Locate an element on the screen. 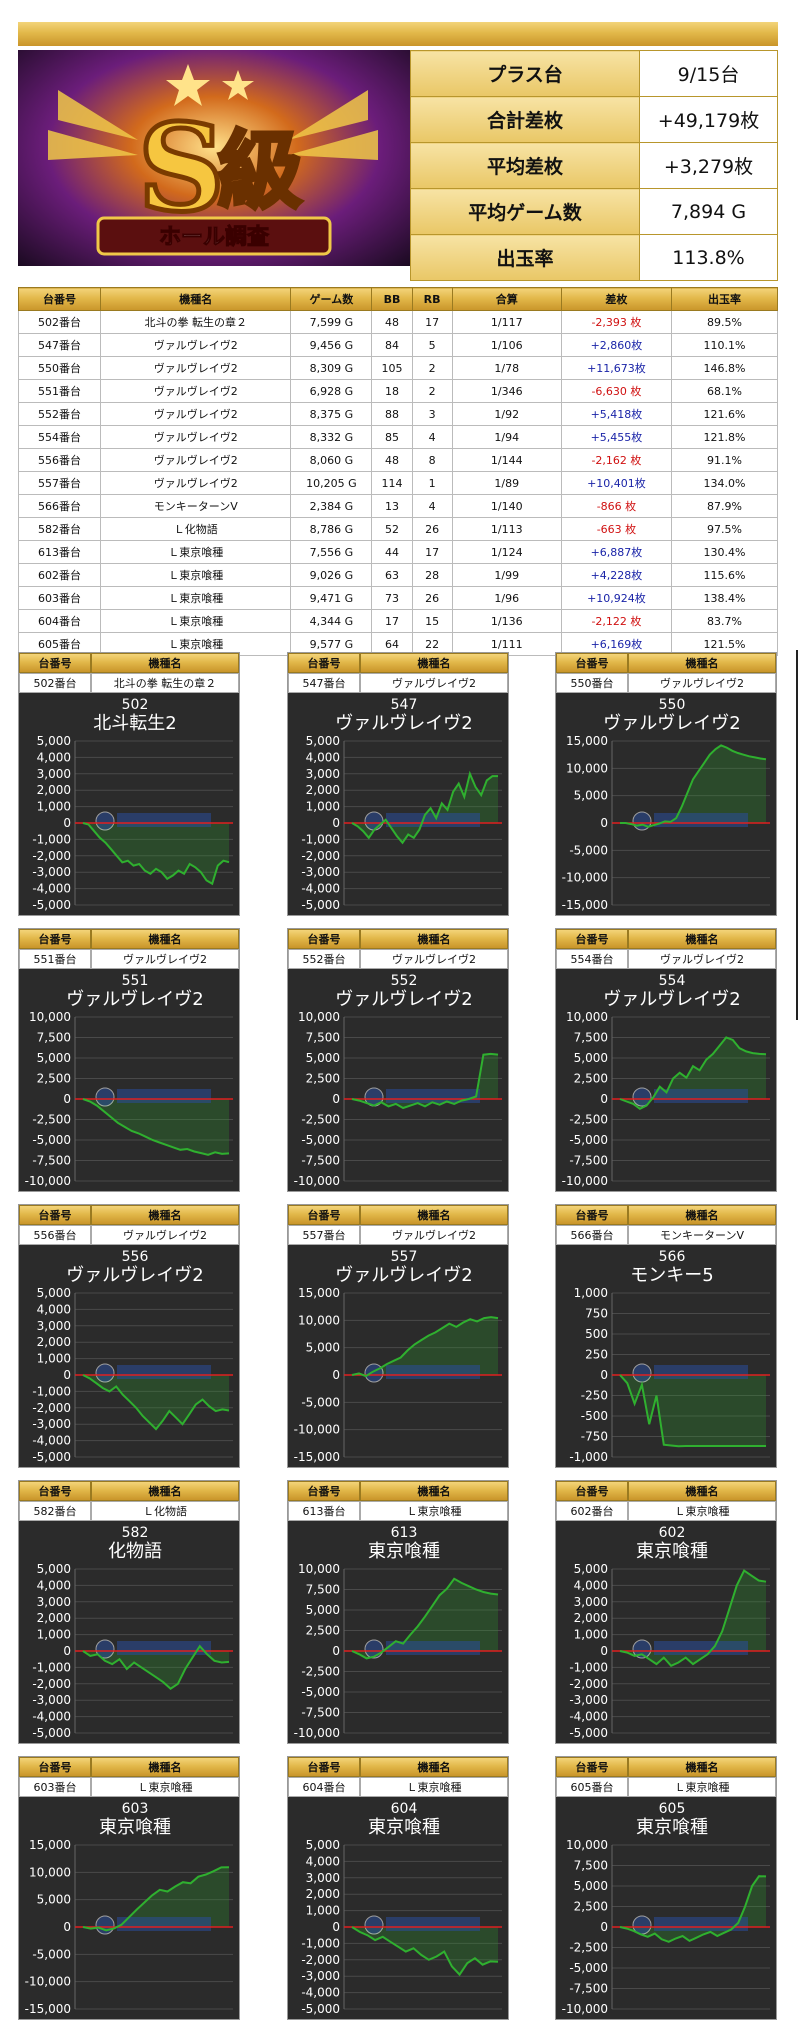 This screenshot has width=800, height=2042. graph-subtitle: 東京喰種 is located at coordinates (672, 1827).